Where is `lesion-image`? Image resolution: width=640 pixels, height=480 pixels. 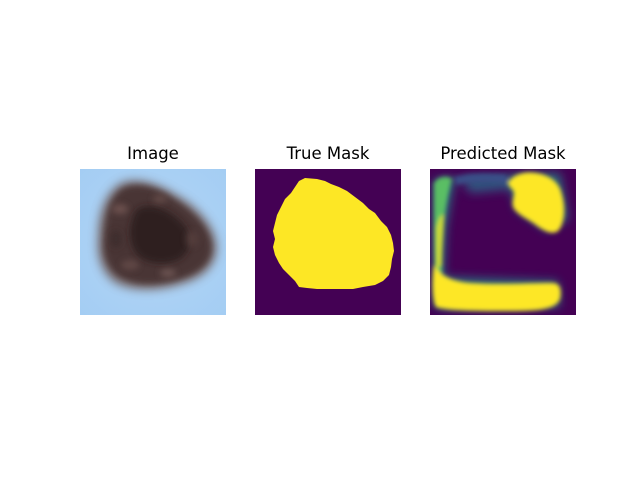 lesion-image is located at coordinates (153, 242).